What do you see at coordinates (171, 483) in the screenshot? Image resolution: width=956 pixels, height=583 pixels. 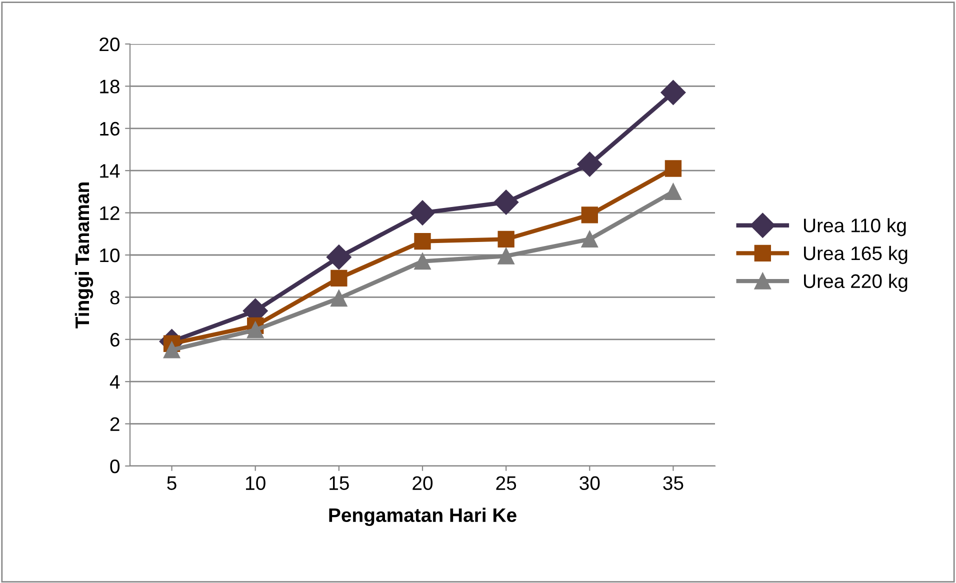 I see `x-tick-label: 5` at bounding box center [171, 483].